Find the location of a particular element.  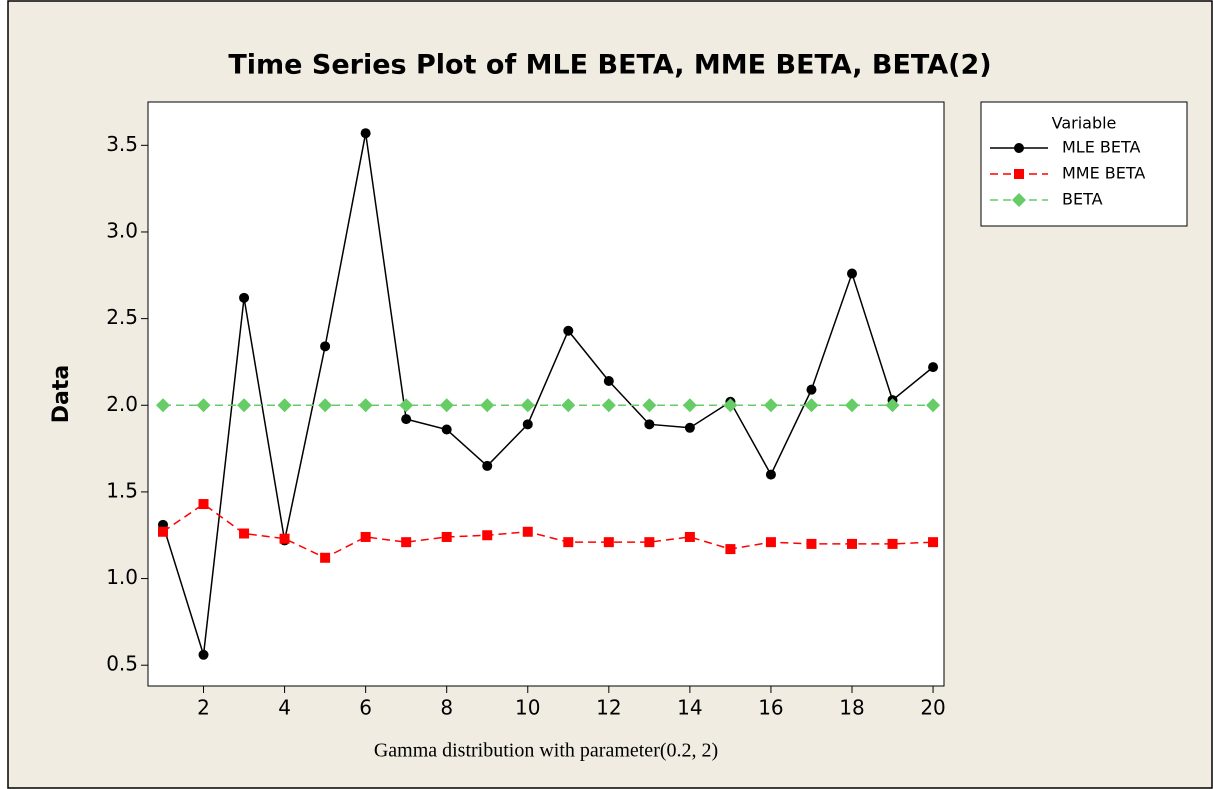

x-tick-label: 16 is located at coordinates (770, 708).